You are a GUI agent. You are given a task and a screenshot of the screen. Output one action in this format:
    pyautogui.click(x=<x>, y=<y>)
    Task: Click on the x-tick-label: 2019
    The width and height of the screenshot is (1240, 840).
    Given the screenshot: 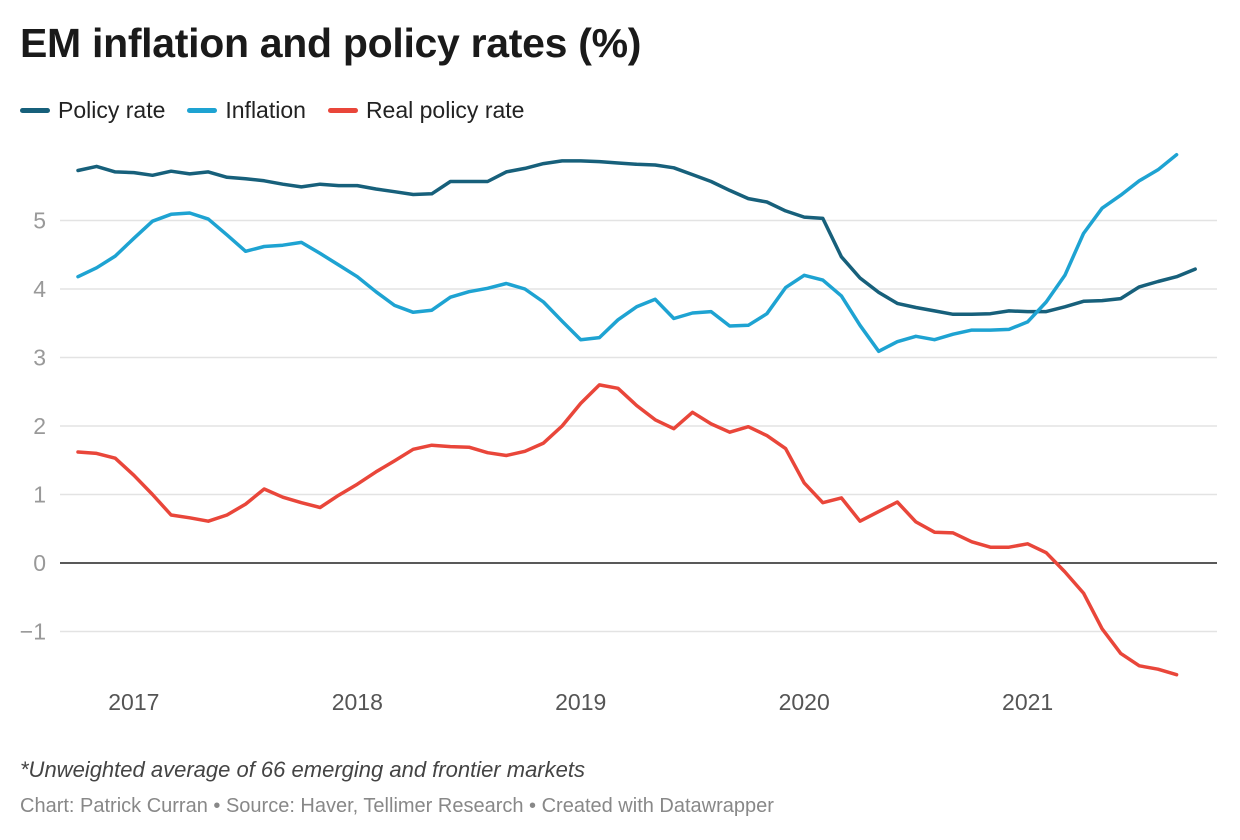 What is the action you would take?
    pyautogui.click(x=580, y=702)
    